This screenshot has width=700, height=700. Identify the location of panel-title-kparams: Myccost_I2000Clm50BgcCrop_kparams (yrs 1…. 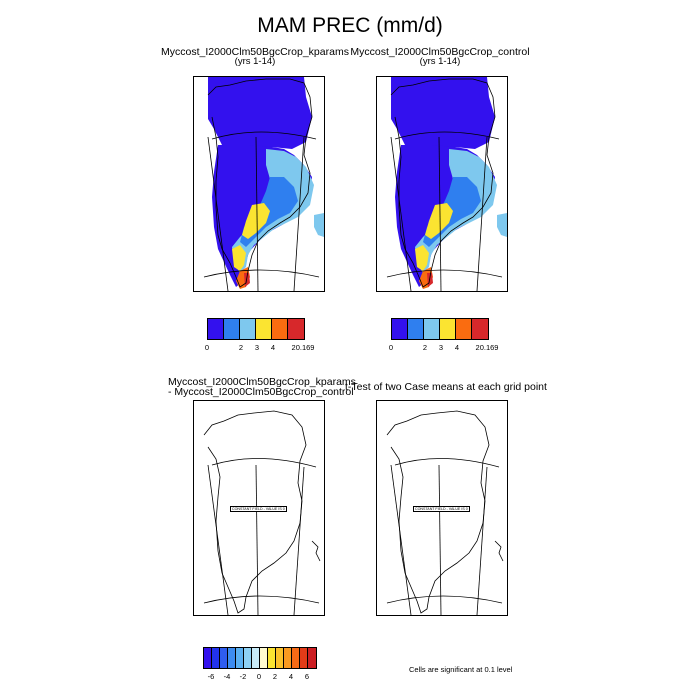
(255, 57).